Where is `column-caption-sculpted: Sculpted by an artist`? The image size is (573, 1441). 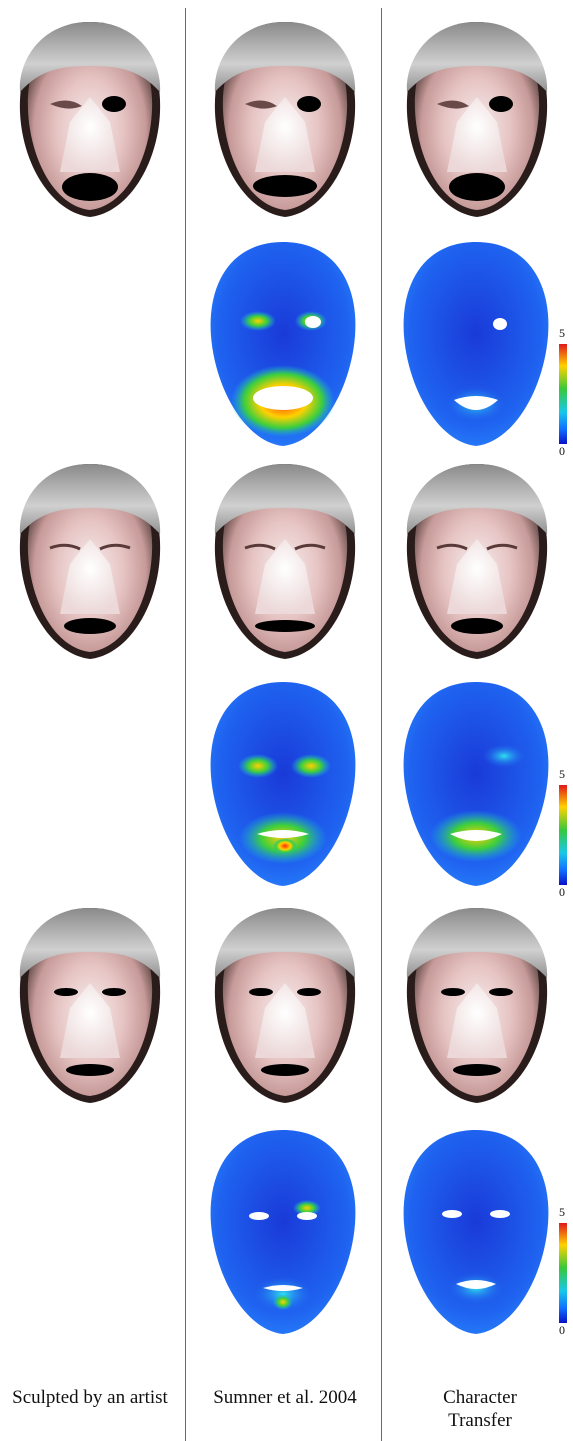
column-caption-sculpted: Sculpted by an artist is located at coordinates (90, 1397).